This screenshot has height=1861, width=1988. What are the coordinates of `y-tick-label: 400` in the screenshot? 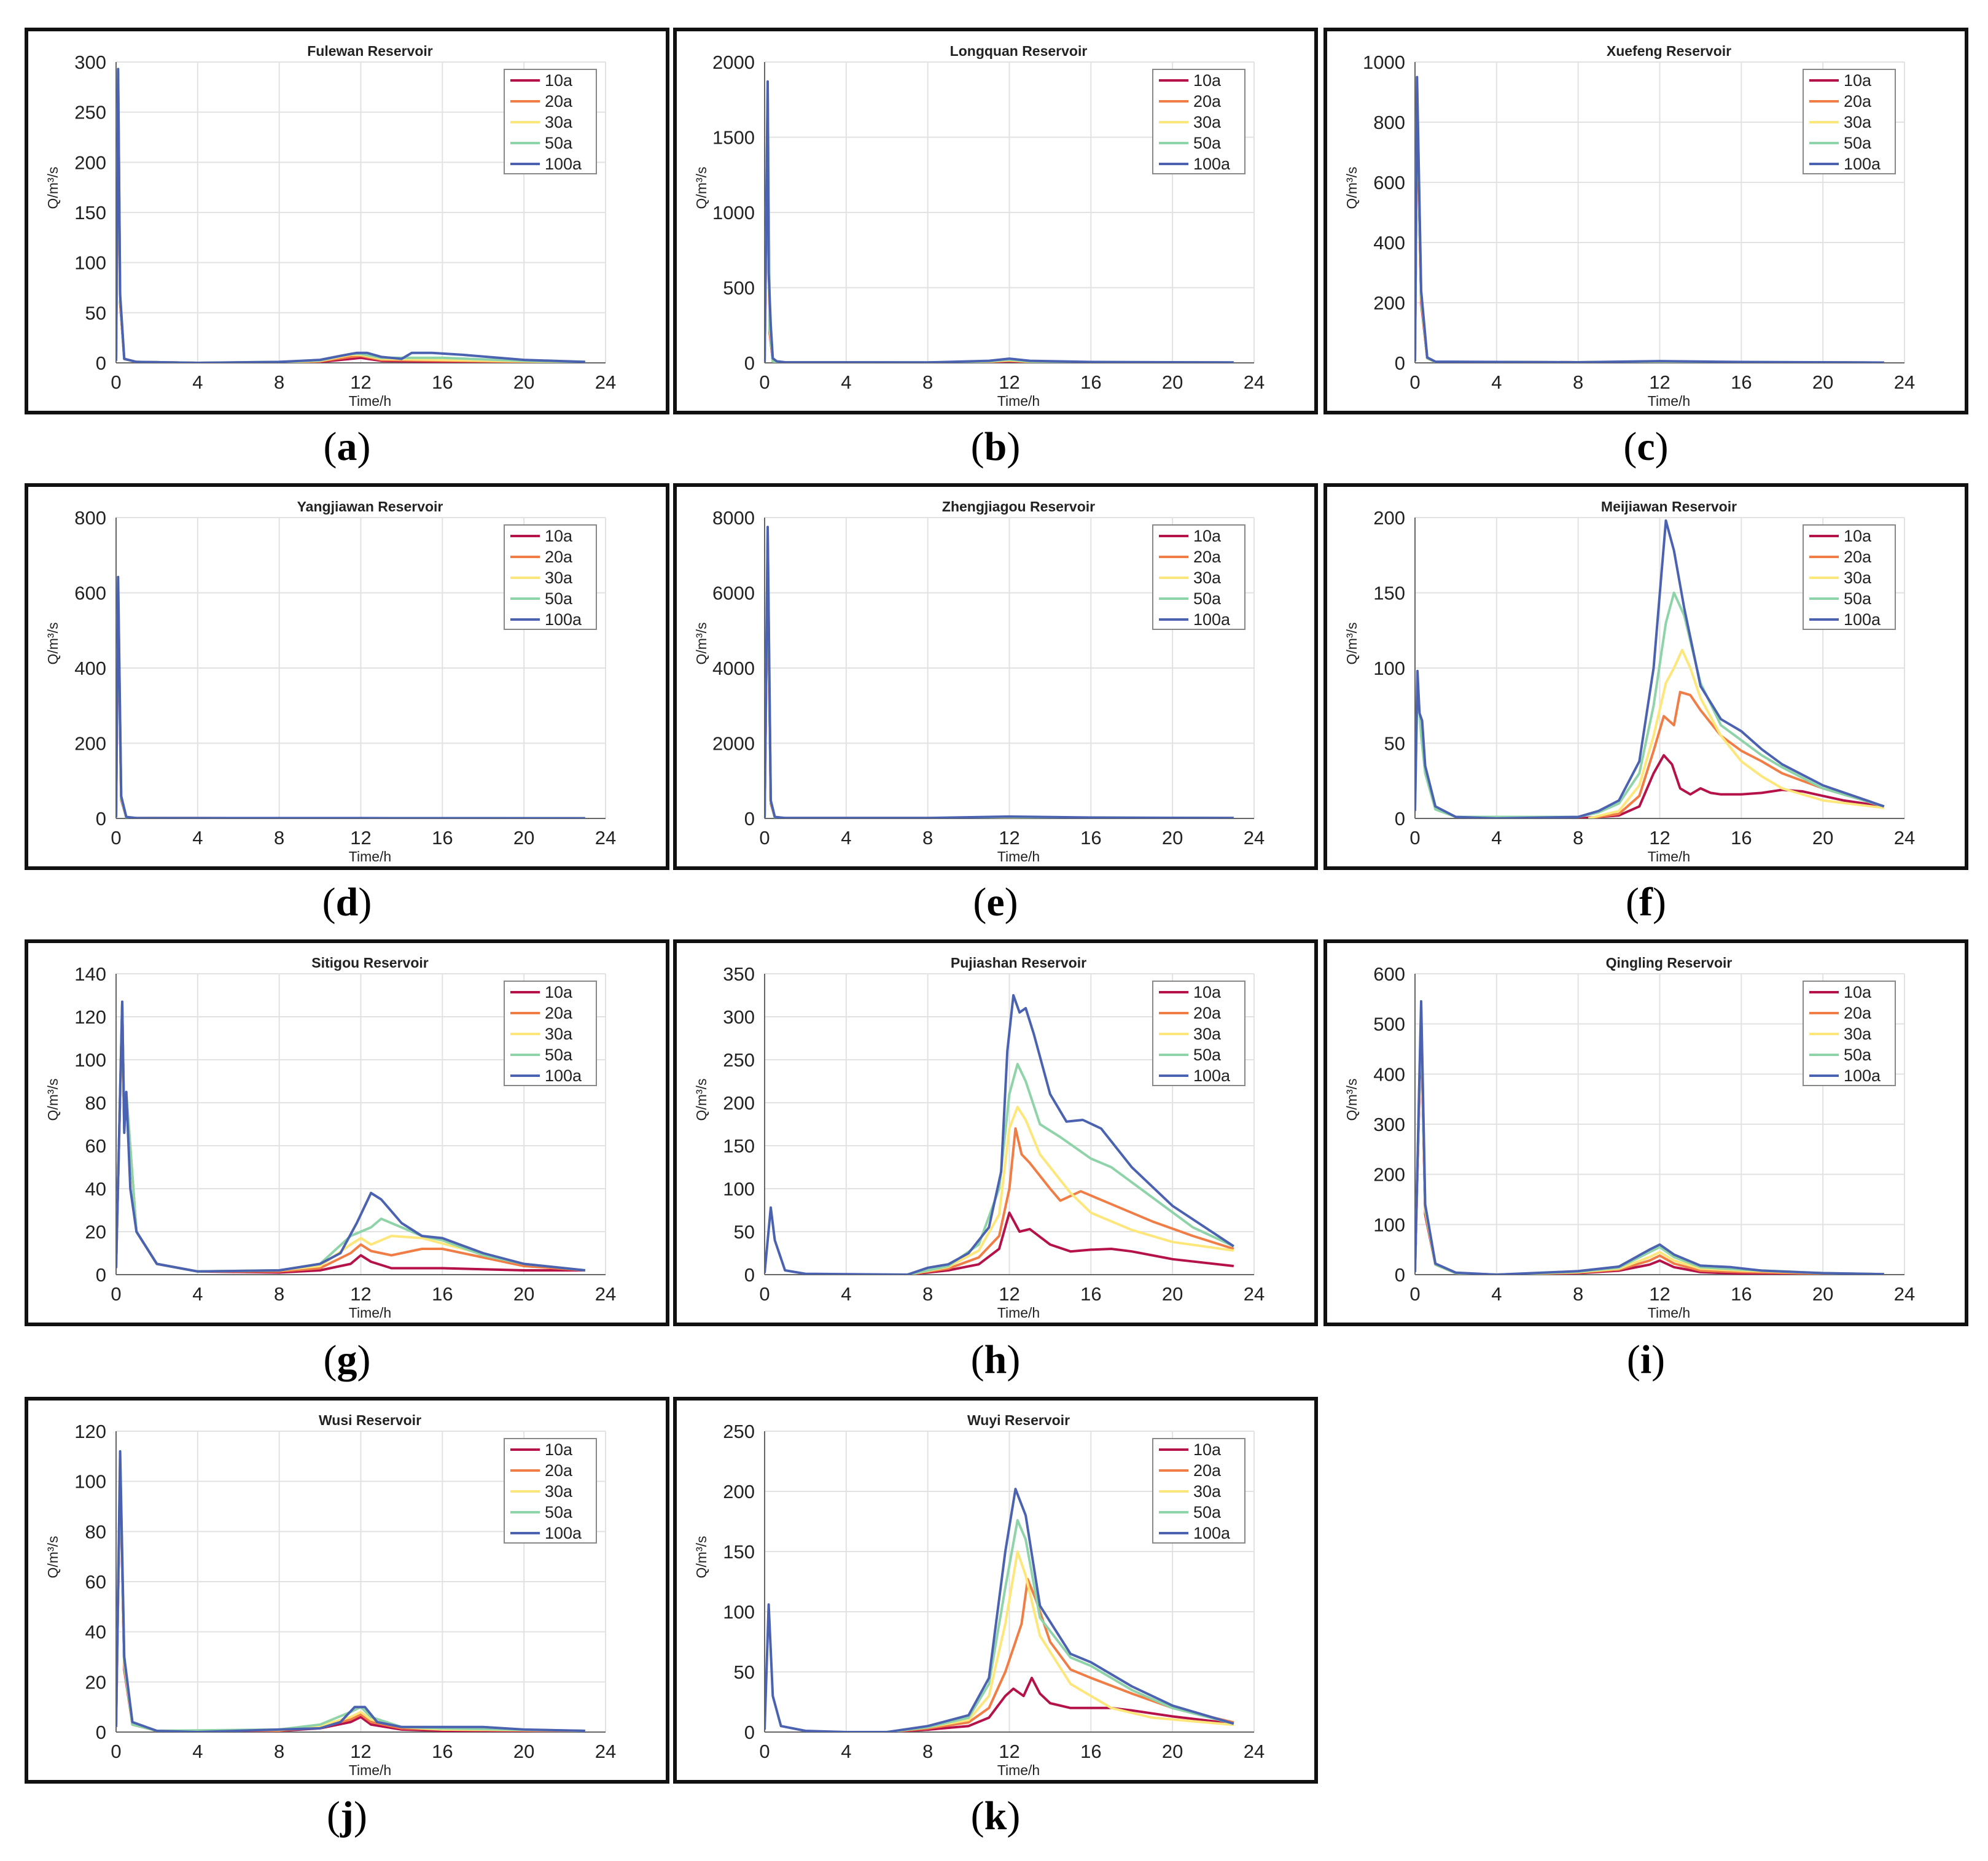 It's located at (90, 668).